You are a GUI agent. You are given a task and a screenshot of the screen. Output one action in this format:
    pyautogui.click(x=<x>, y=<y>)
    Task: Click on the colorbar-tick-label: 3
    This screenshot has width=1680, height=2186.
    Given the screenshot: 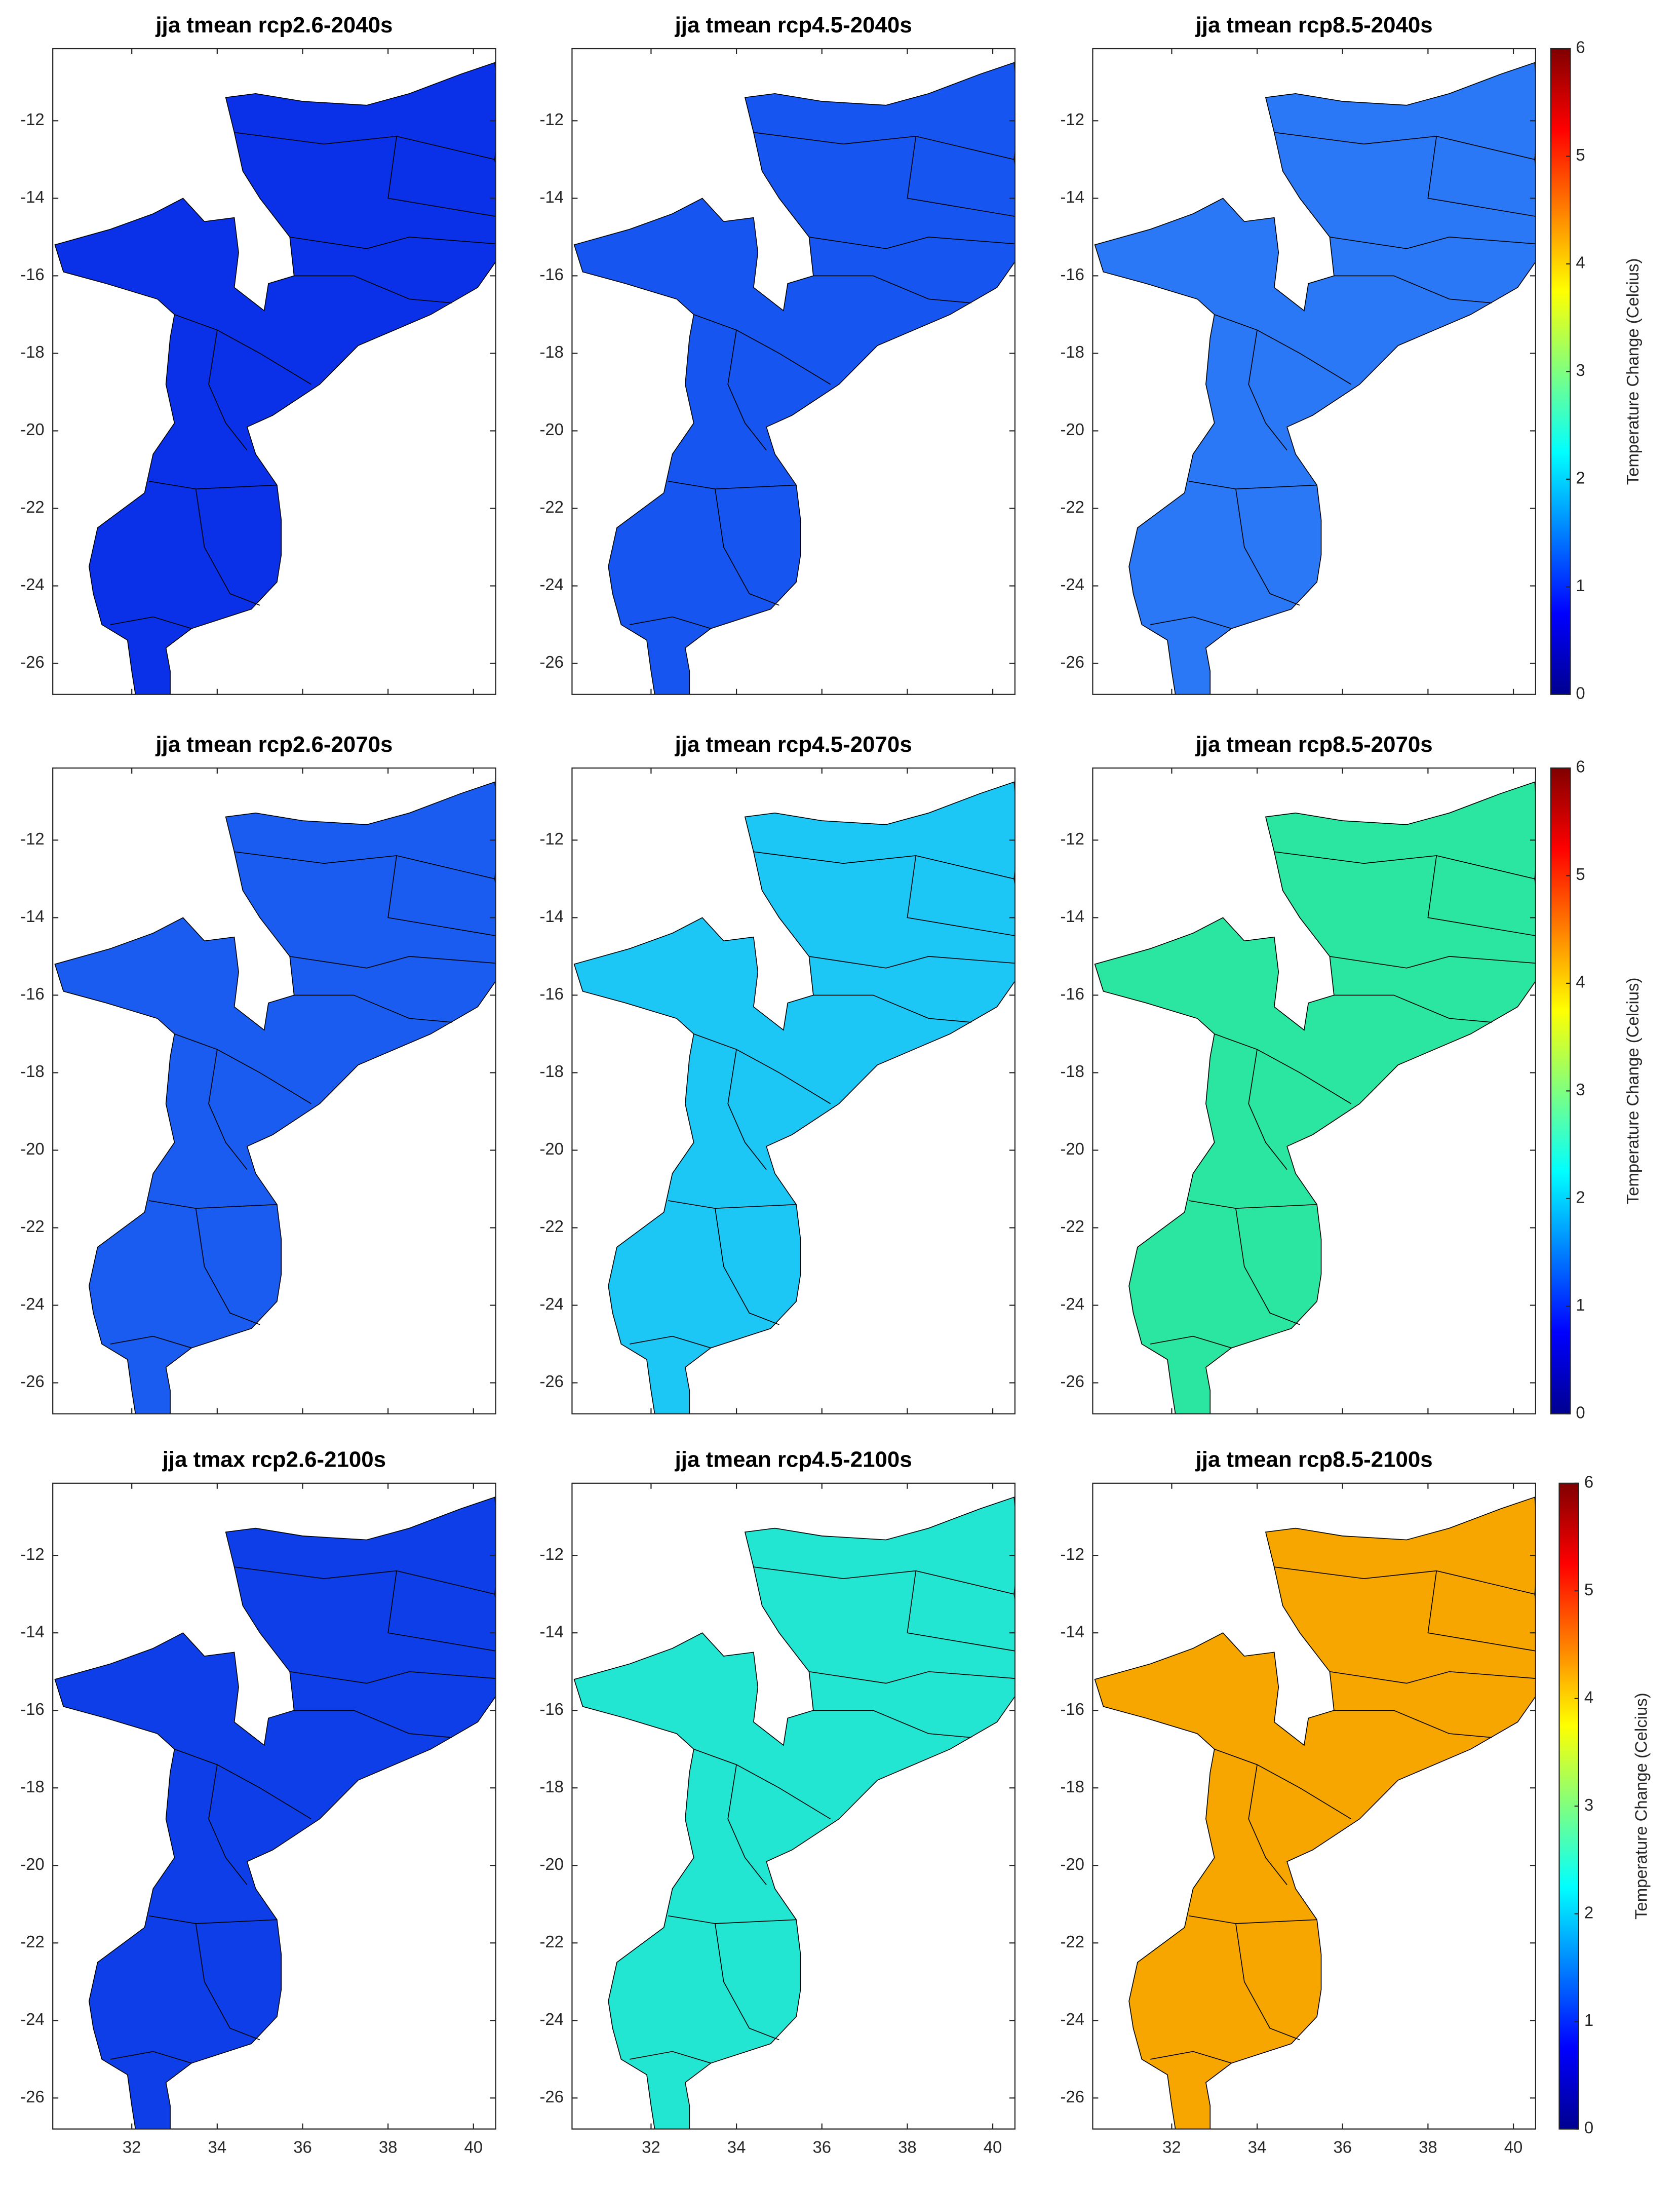 What is the action you would take?
    pyautogui.click(x=1588, y=1805)
    